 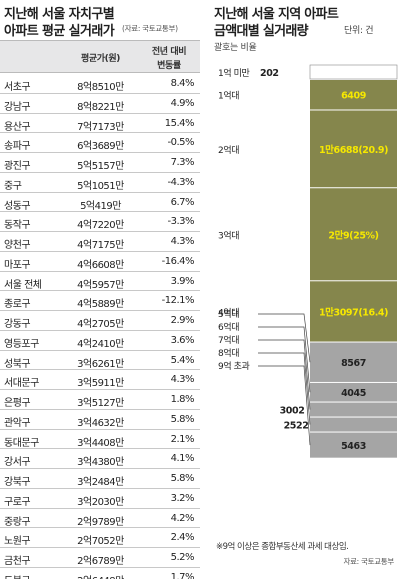 What do you see at coordinates (228, 235) in the screenshot?
I see `category-label: 3억대` at bounding box center [228, 235].